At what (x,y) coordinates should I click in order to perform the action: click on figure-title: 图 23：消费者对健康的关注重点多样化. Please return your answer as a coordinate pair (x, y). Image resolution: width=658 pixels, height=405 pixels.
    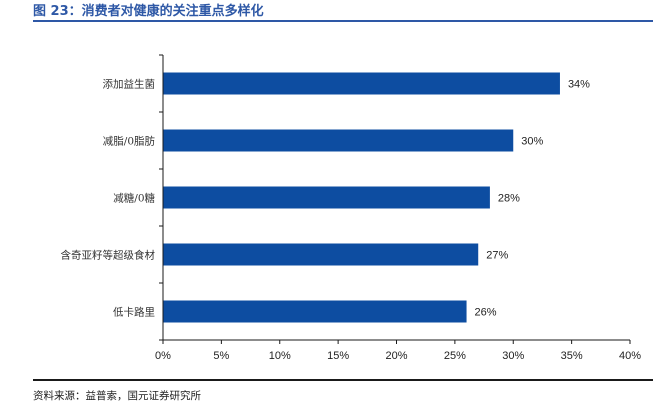
    Looking at the image, I should click on (148, 11).